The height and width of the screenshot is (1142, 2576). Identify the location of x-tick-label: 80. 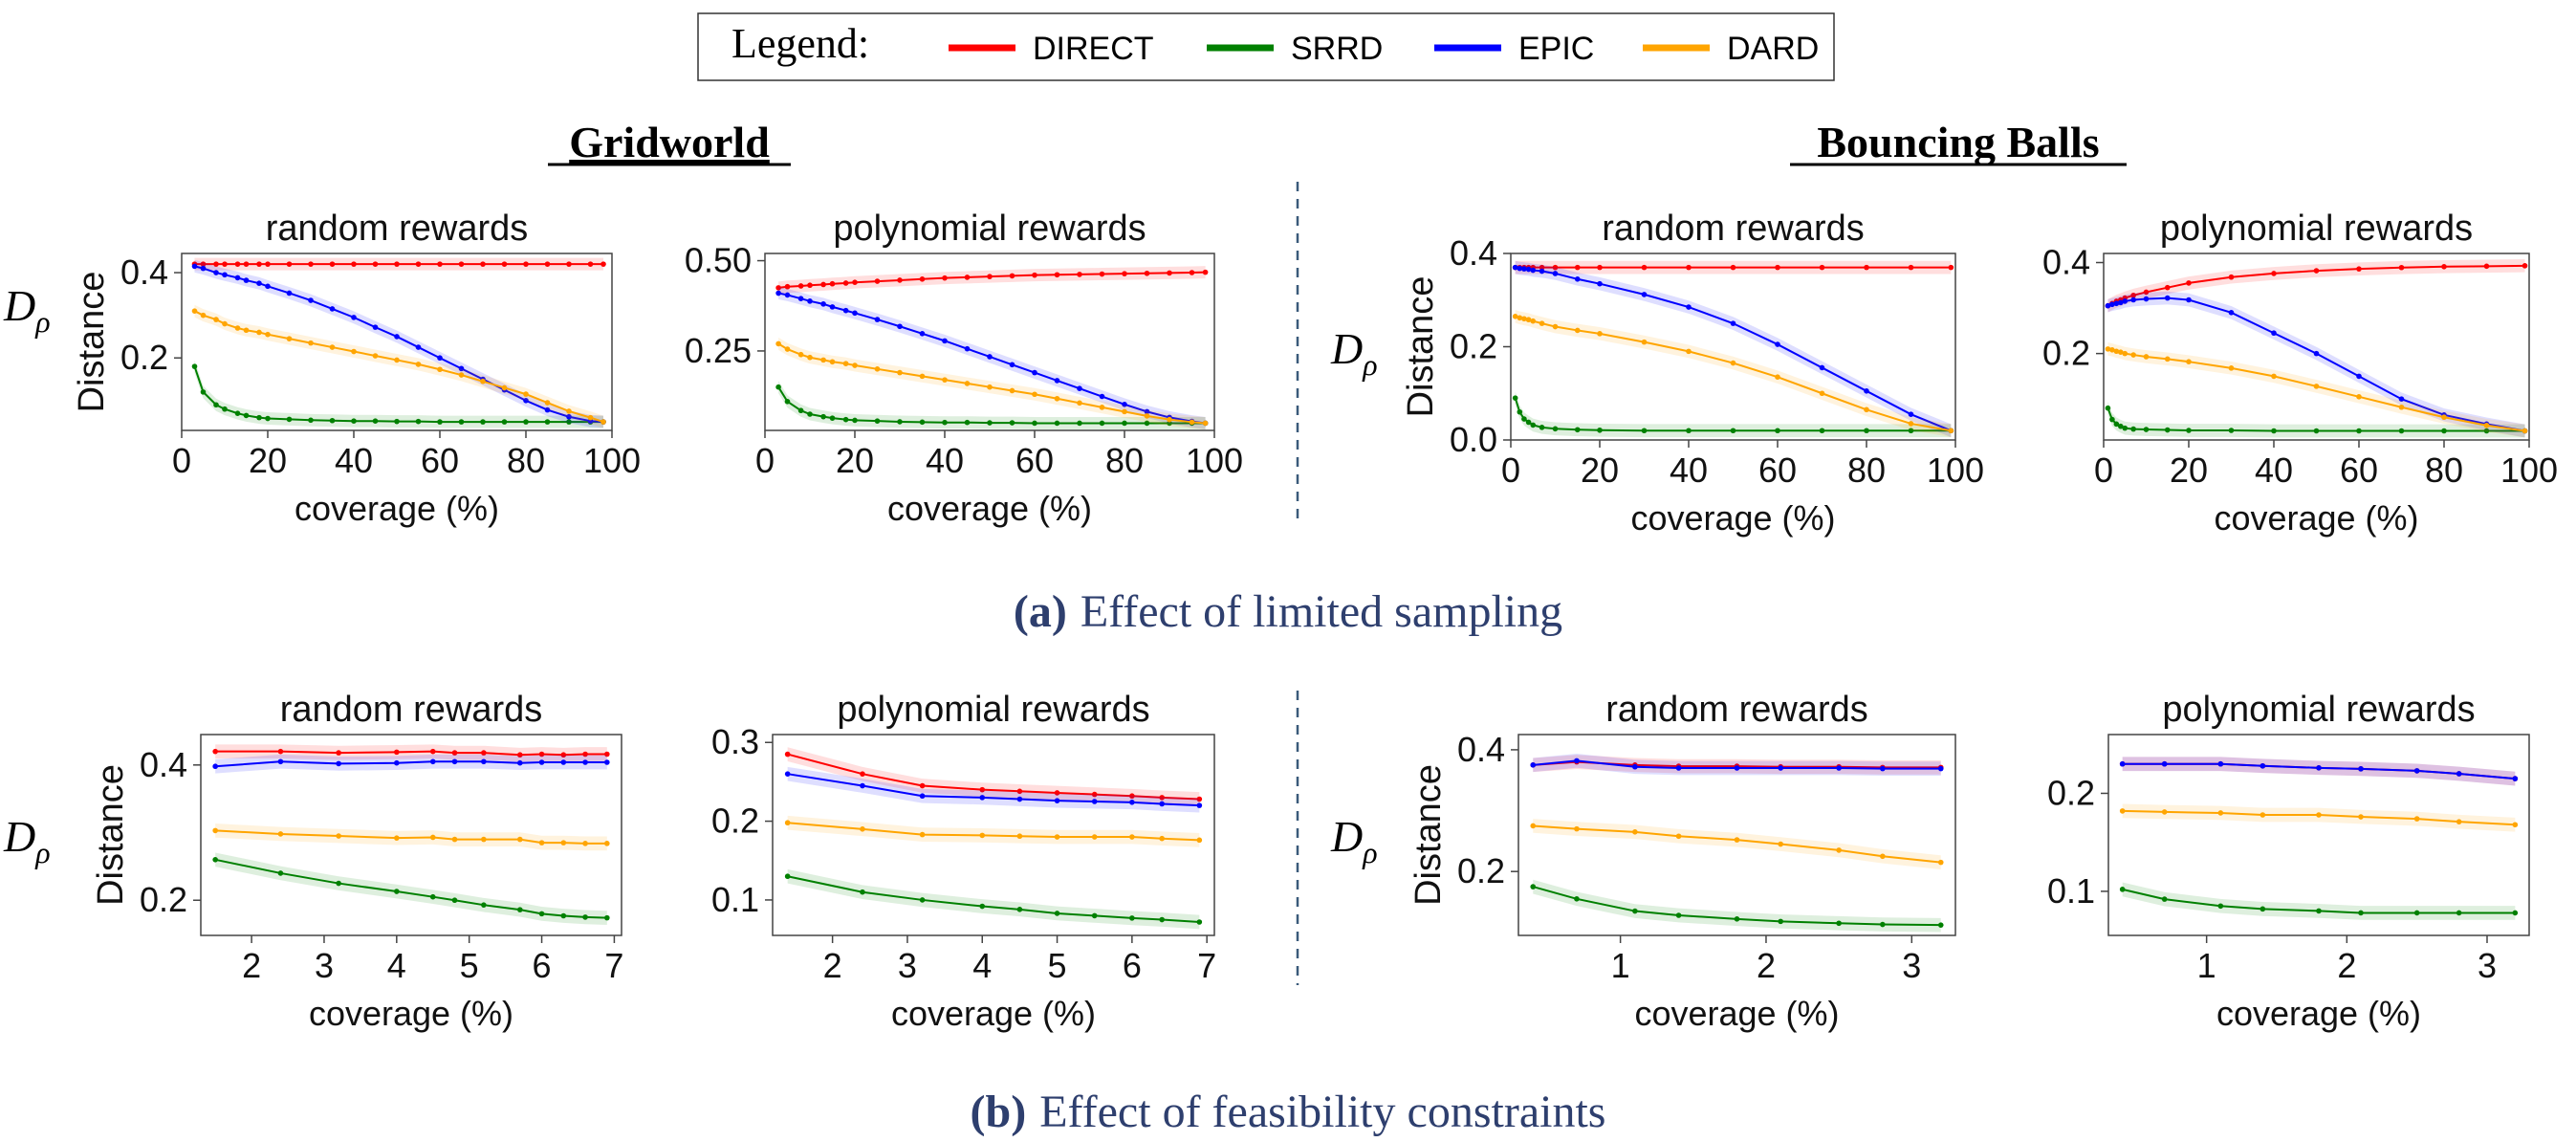
(1866, 470).